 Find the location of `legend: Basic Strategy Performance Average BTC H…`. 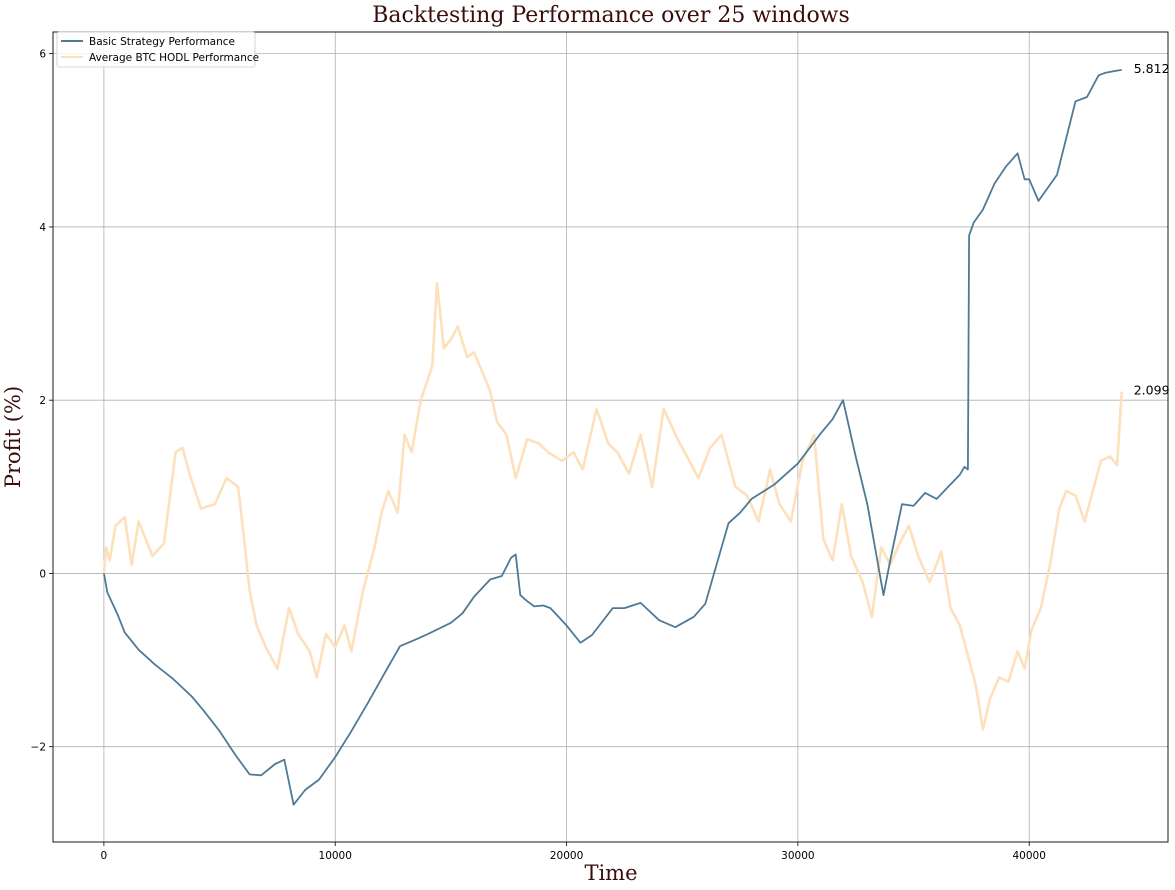

legend: Basic Strategy Performance Average BTC H… is located at coordinates (157, 49).